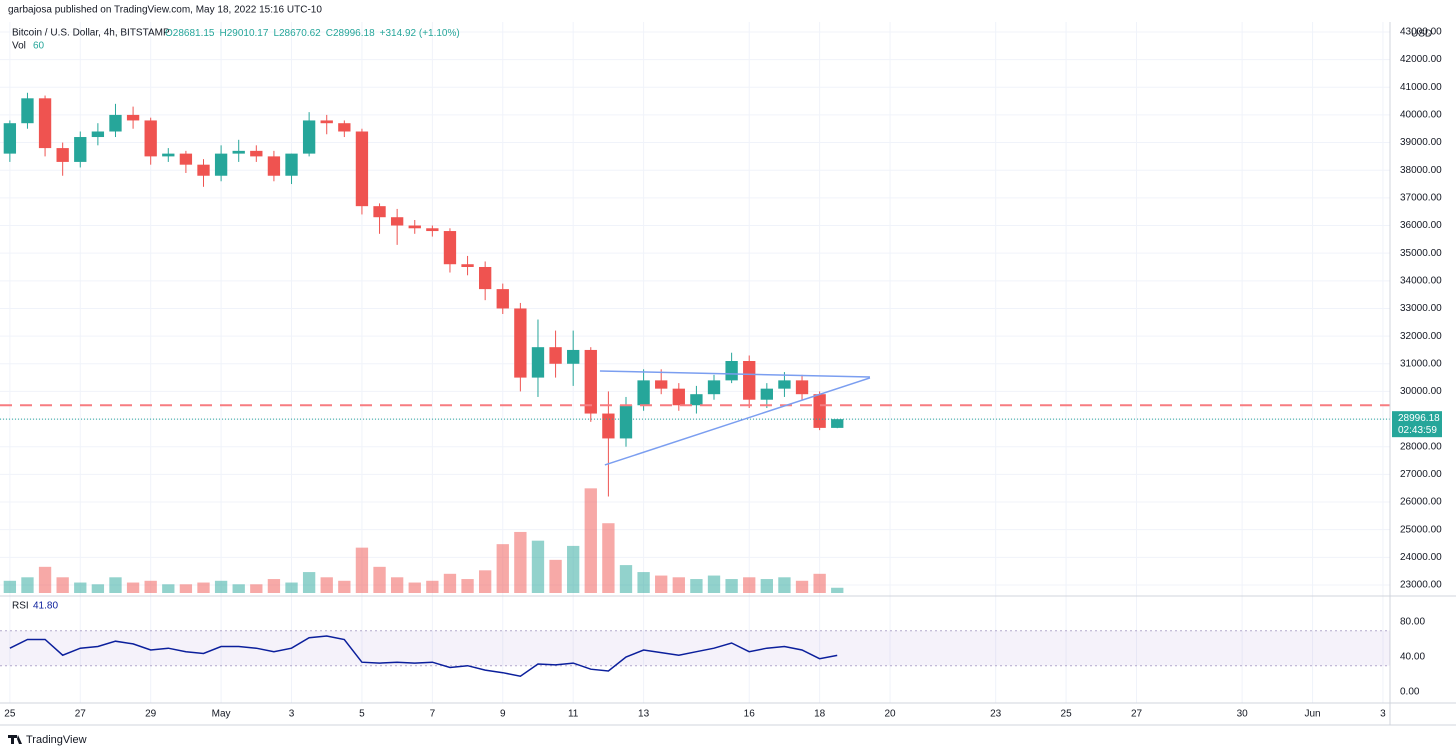  Describe the element at coordinates (1383, 714) in the screenshot. I see `x-tick-label: 3` at that location.